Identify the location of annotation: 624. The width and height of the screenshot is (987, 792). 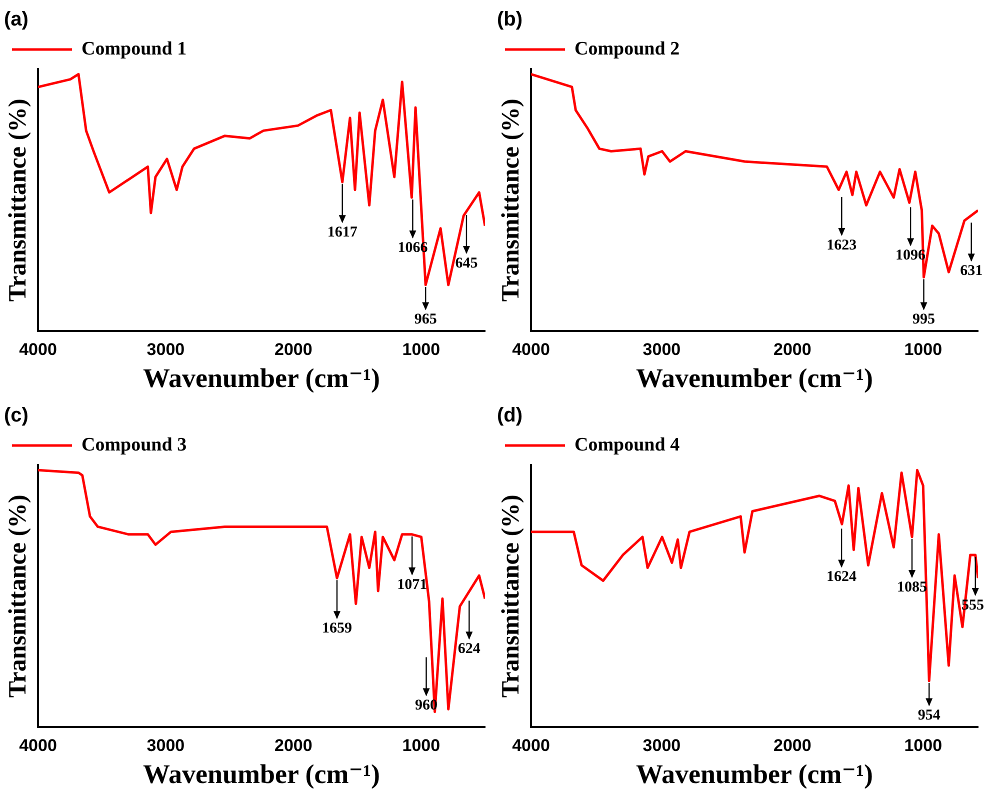
(469, 649).